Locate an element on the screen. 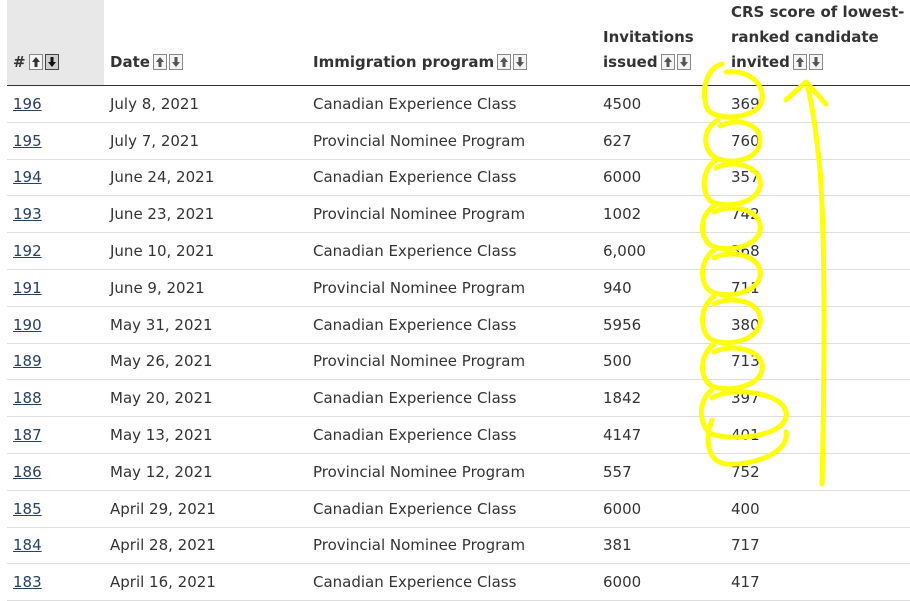 The image size is (910, 601). cell-round-number: 183 is located at coordinates (55, 582).